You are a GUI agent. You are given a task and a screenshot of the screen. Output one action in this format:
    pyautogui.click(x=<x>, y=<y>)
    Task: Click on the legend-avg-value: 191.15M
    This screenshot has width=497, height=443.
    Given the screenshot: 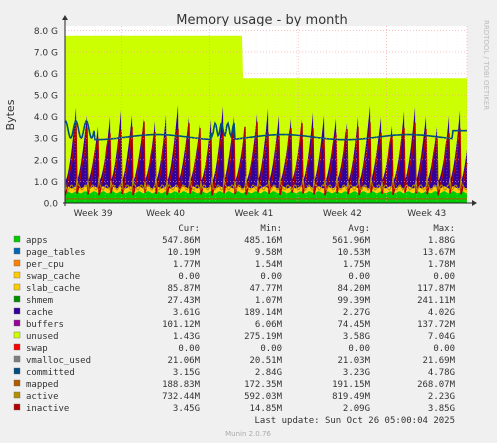 What is the action you would take?
    pyautogui.click(x=351, y=385)
    